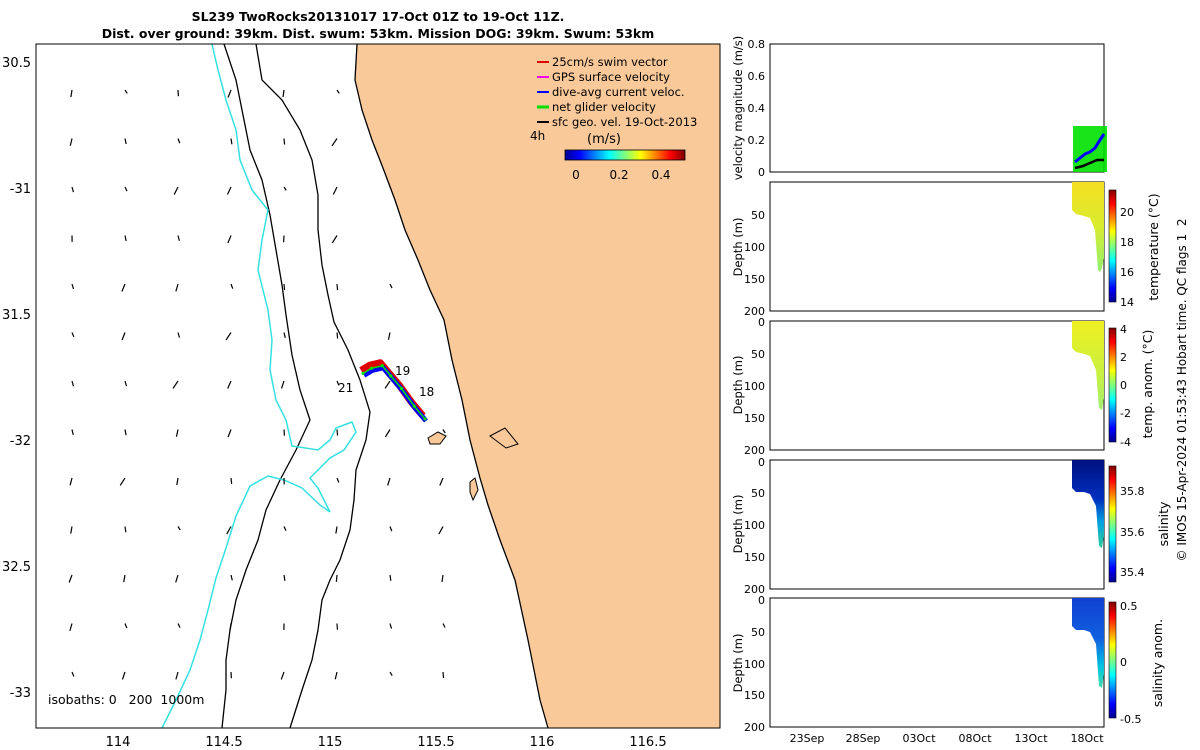  What do you see at coordinates (20, 189) in the screenshot?
I see `y-tick-label: -31` at bounding box center [20, 189].